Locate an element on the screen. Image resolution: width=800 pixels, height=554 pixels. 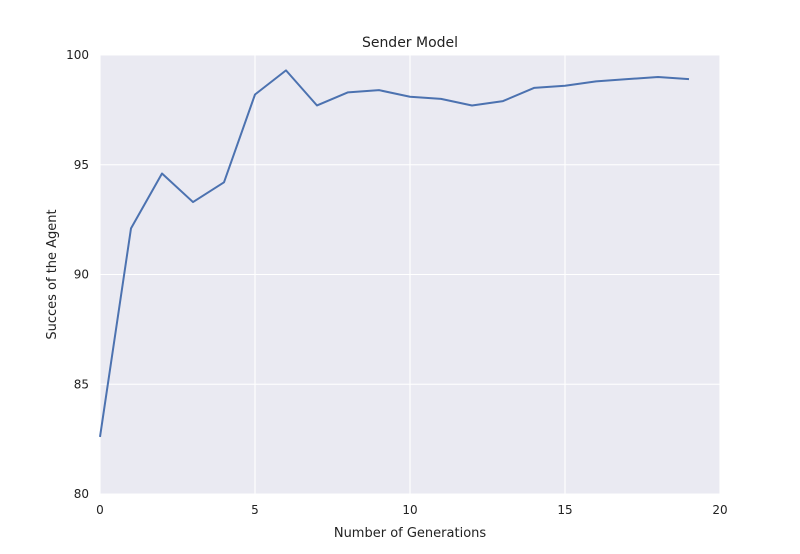
x-axis-label: Number of Generations is located at coordinates (410, 533).